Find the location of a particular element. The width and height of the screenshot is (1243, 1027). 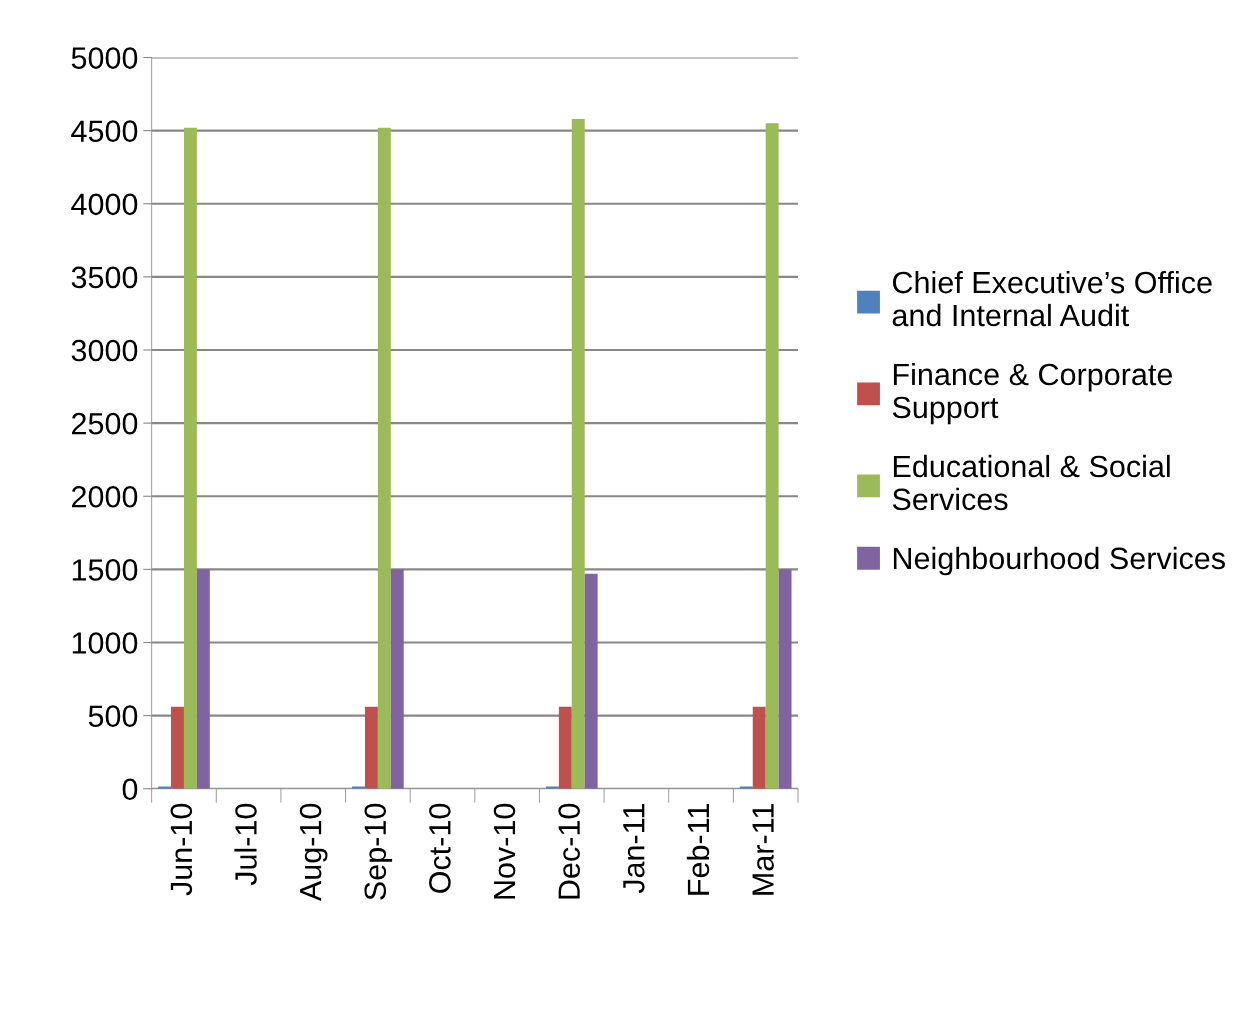

legend-label: Finance & Corporate Support is located at coordinates (1032, 393).